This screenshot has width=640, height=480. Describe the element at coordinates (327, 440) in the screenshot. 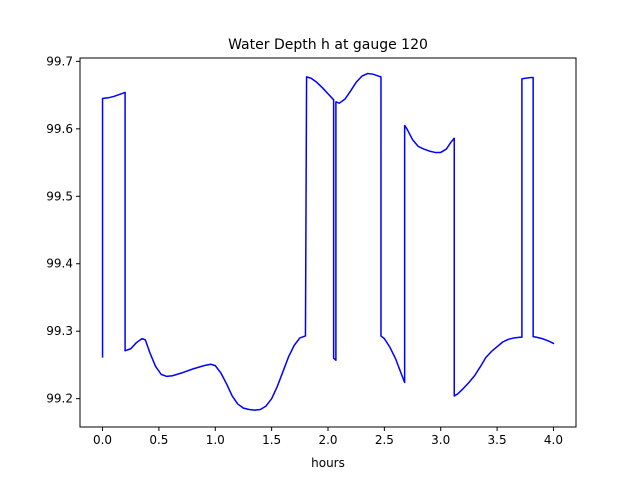

I see `x-tick-label: 2.0` at that location.